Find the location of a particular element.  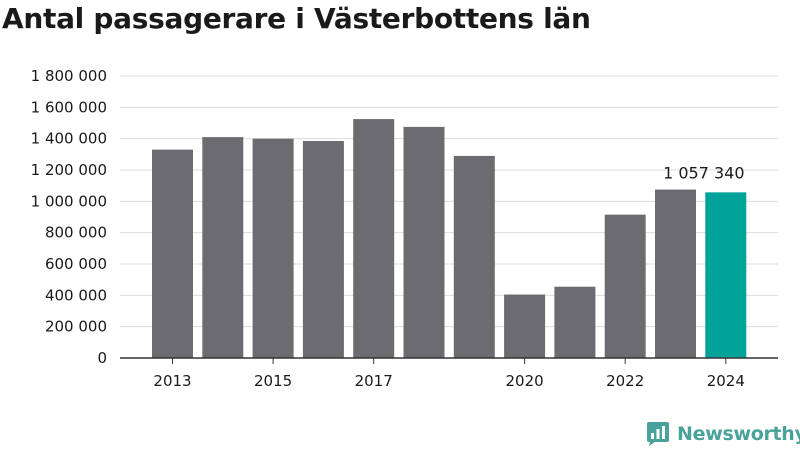

newsworthy-brand: Newsworthy is located at coordinates (722, 434).